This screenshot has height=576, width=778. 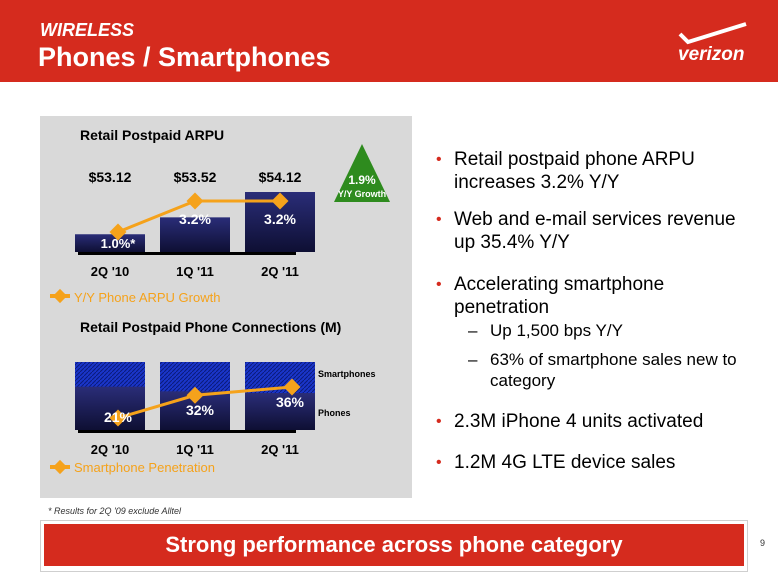 What do you see at coordinates (110, 449) in the screenshot?
I see `connections-category-label: 2Q '10` at bounding box center [110, 449].